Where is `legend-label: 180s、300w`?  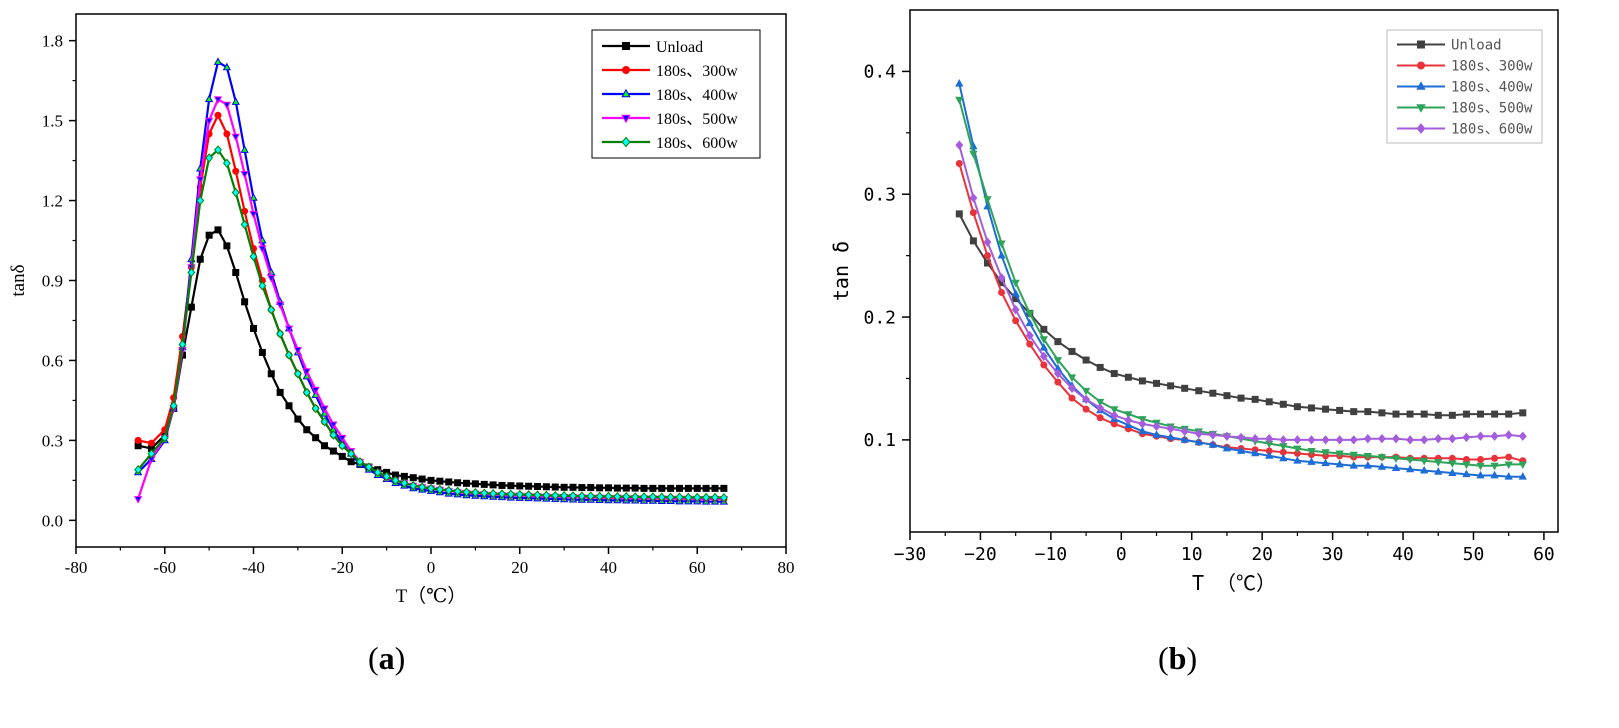 legend-label: 180s、300w is located at coordinates (697, 71).